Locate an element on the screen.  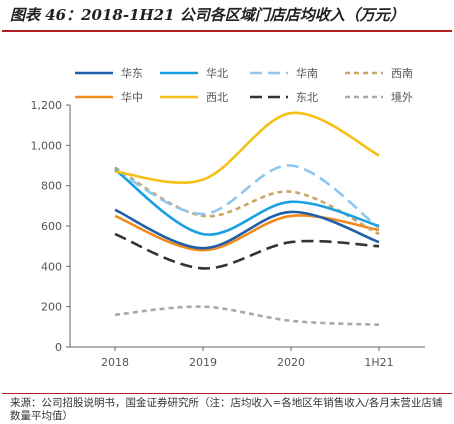
source-divider is located at coordinates (227, 393).